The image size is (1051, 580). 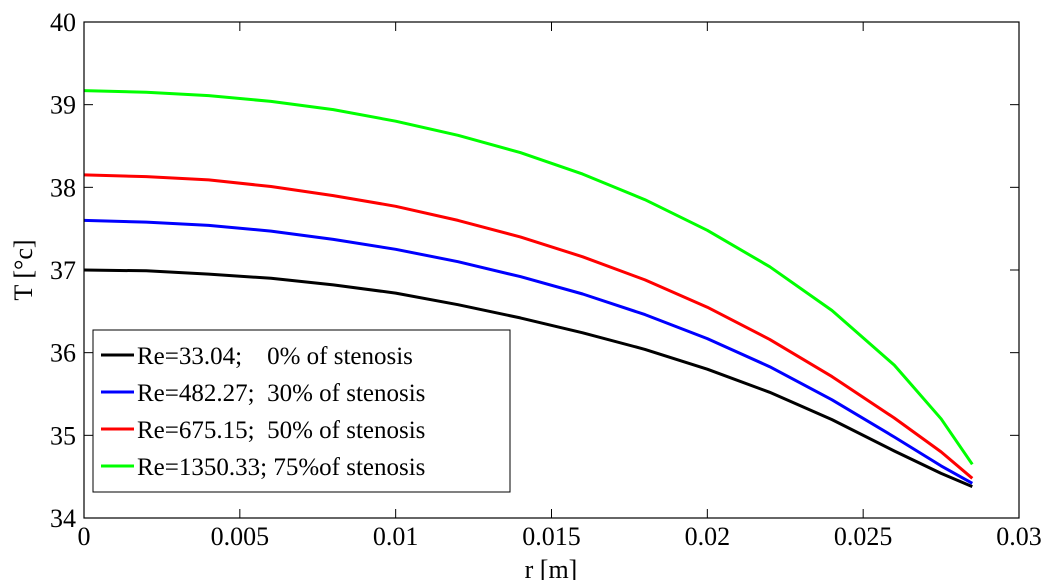 What do you see at coordinates (275, 356) in the screenshot?
I see `legend-label-1: Re=33.04; 0% of stenosis` at bounding box center [275, 356].